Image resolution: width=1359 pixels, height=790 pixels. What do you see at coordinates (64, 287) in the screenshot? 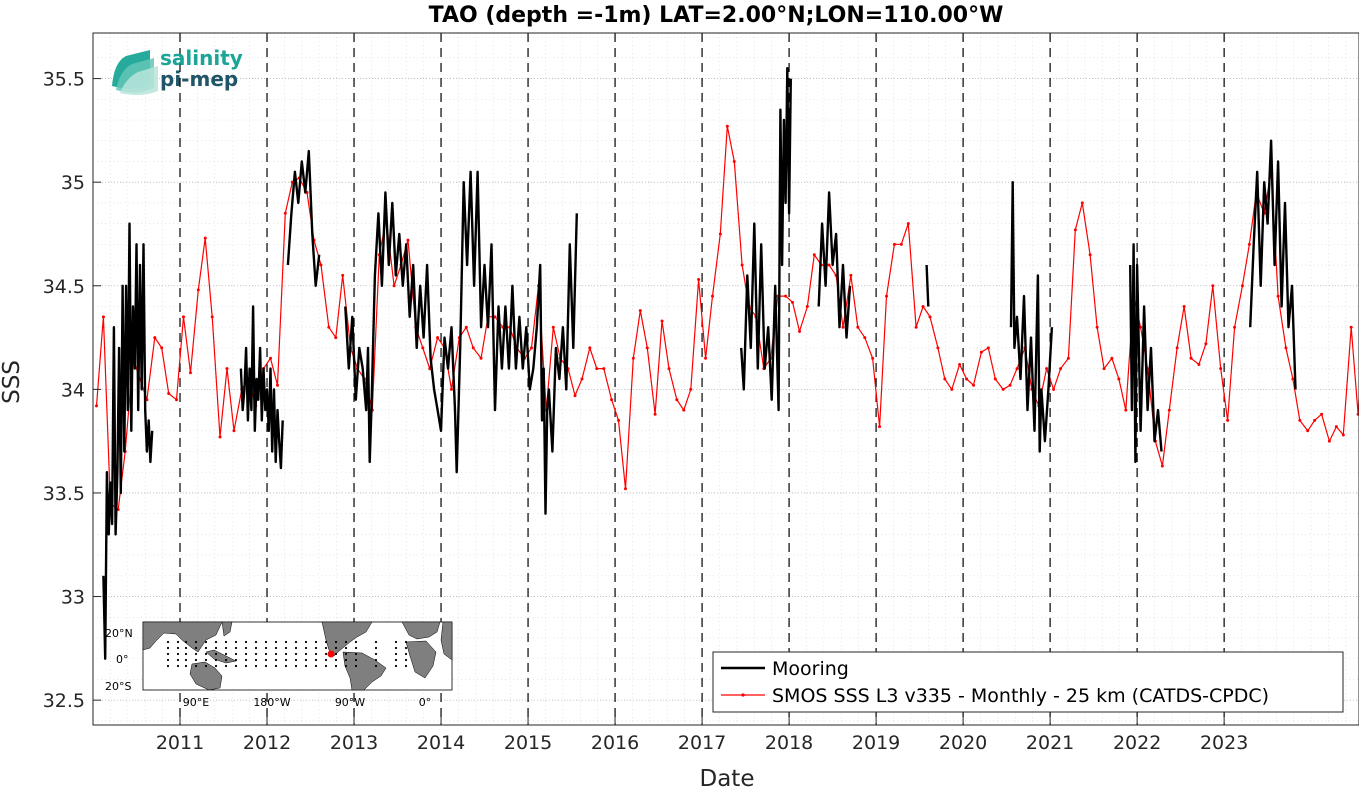
I see `y-tick-label: 34.5` at bounding box center [64, 287].